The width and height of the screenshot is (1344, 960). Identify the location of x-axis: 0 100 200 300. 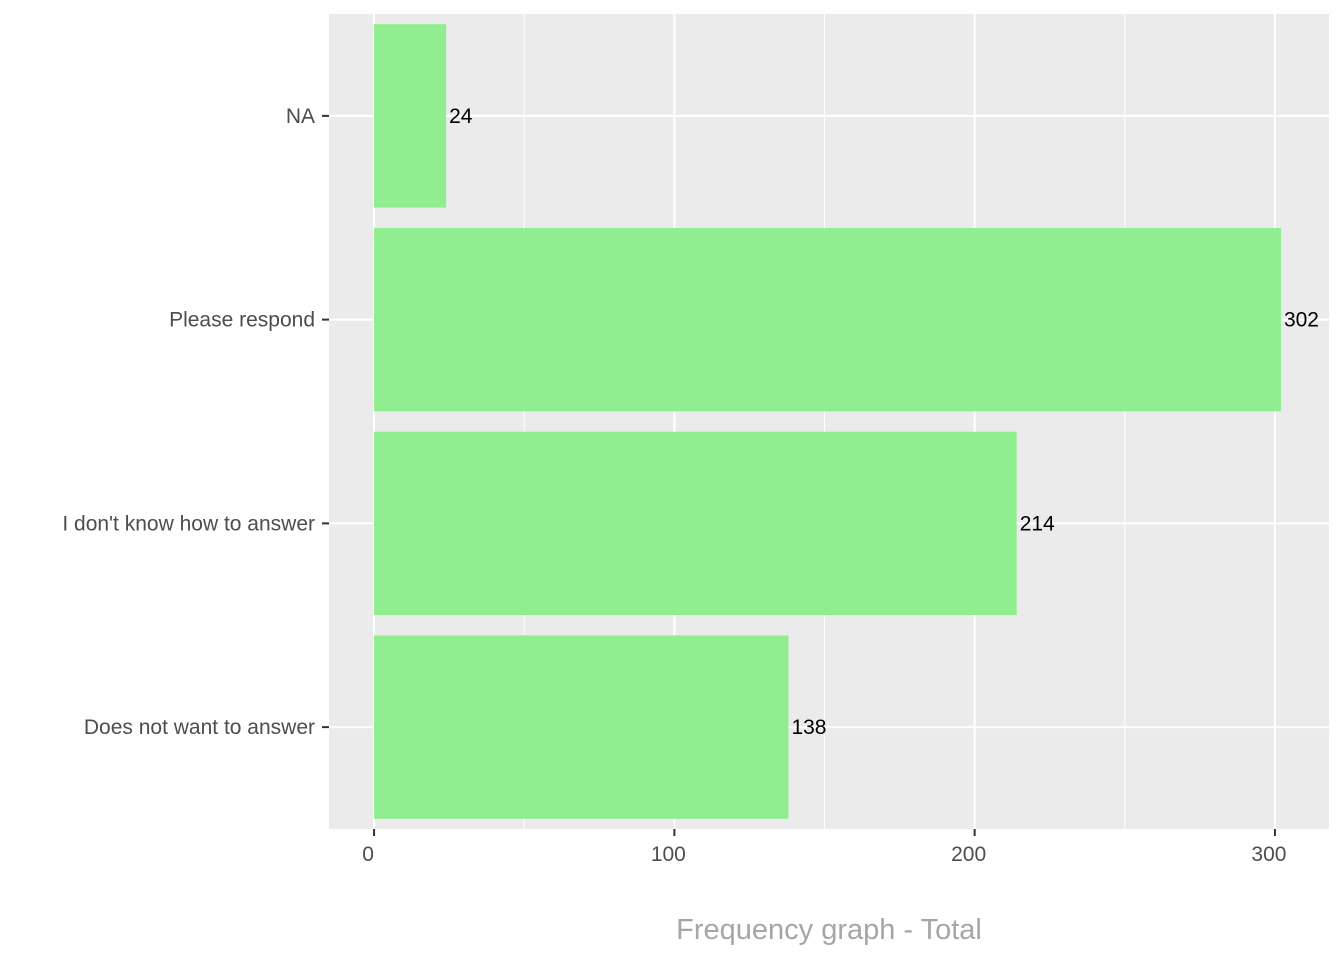
(824, 847).